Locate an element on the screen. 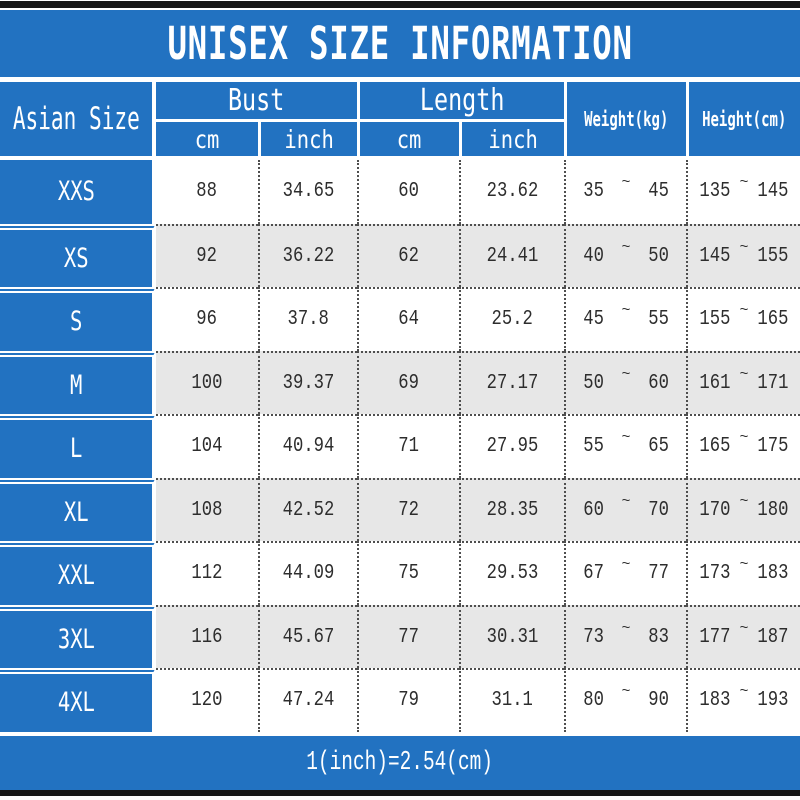  size-cell: XXL is located at coordinates (78, 573).